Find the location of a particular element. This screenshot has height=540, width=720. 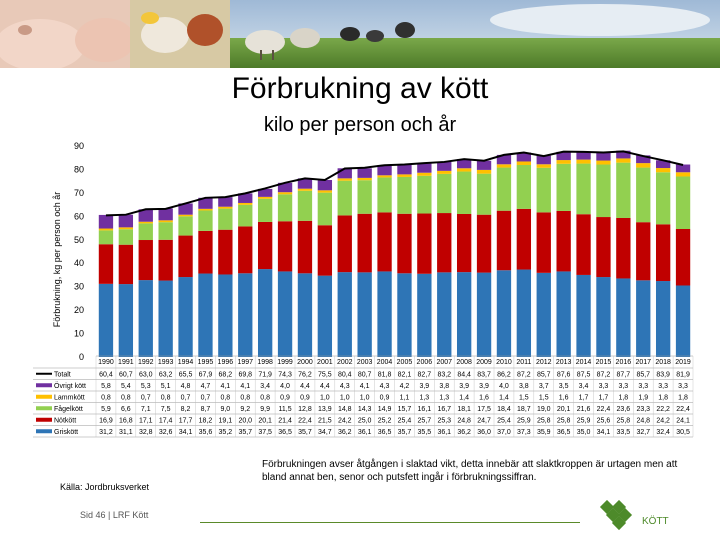

bar-griskott-1995 is located at coordinates (205, 315).